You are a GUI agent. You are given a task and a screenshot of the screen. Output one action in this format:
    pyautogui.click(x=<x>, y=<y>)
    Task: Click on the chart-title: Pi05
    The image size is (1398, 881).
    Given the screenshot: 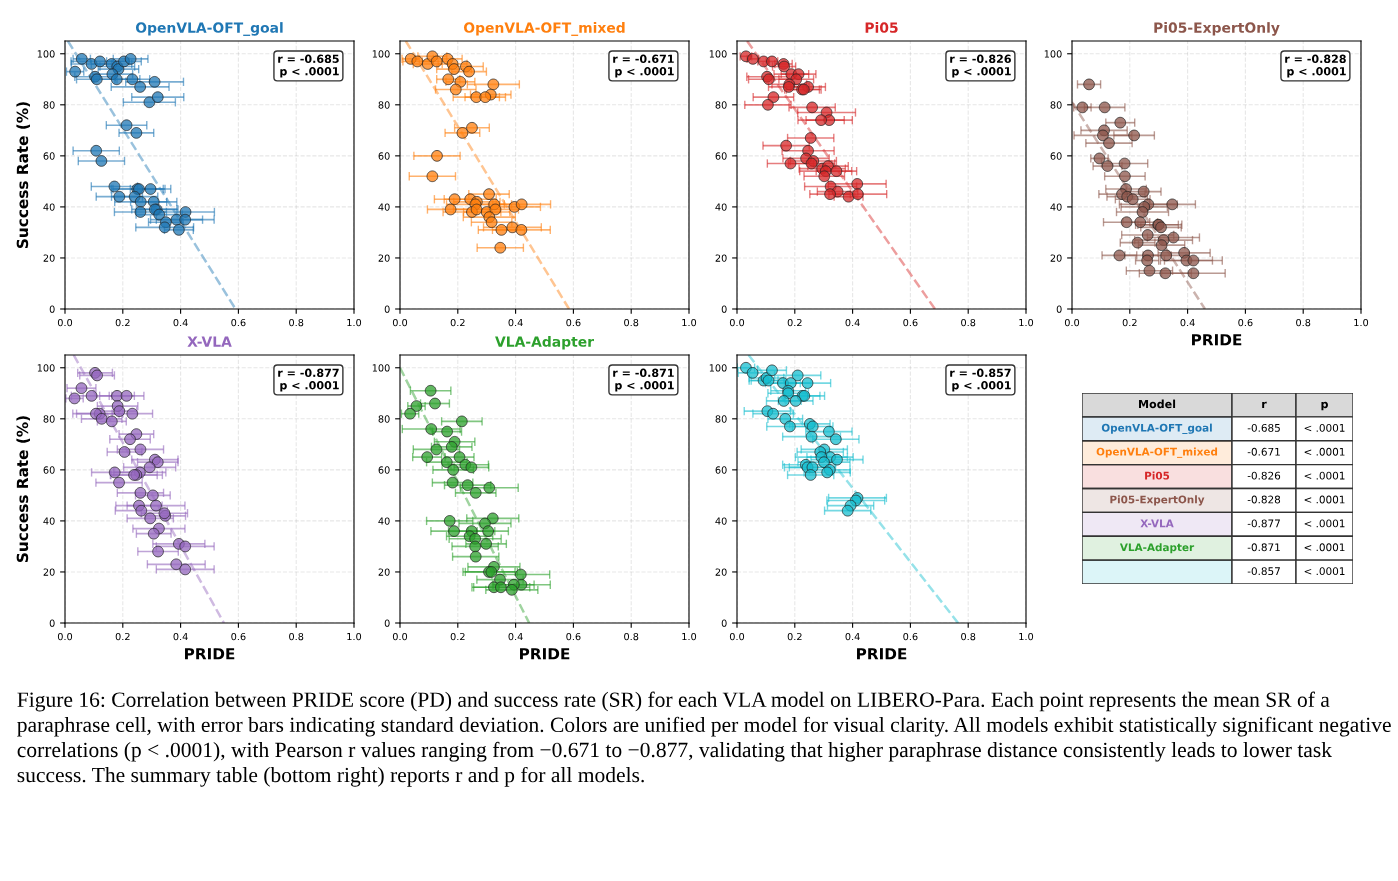 What is the action you would take?
    pyautogui.click(x=881, y=27)
    